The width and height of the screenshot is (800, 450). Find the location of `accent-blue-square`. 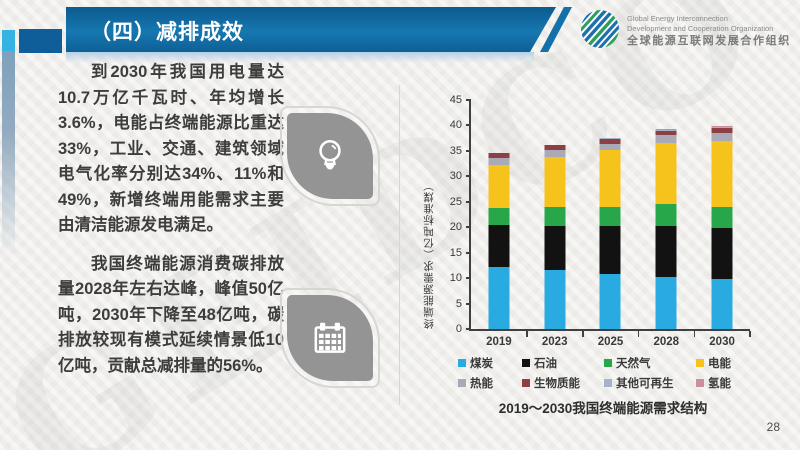

accent-blue-square is located at coordinates (40, 41).